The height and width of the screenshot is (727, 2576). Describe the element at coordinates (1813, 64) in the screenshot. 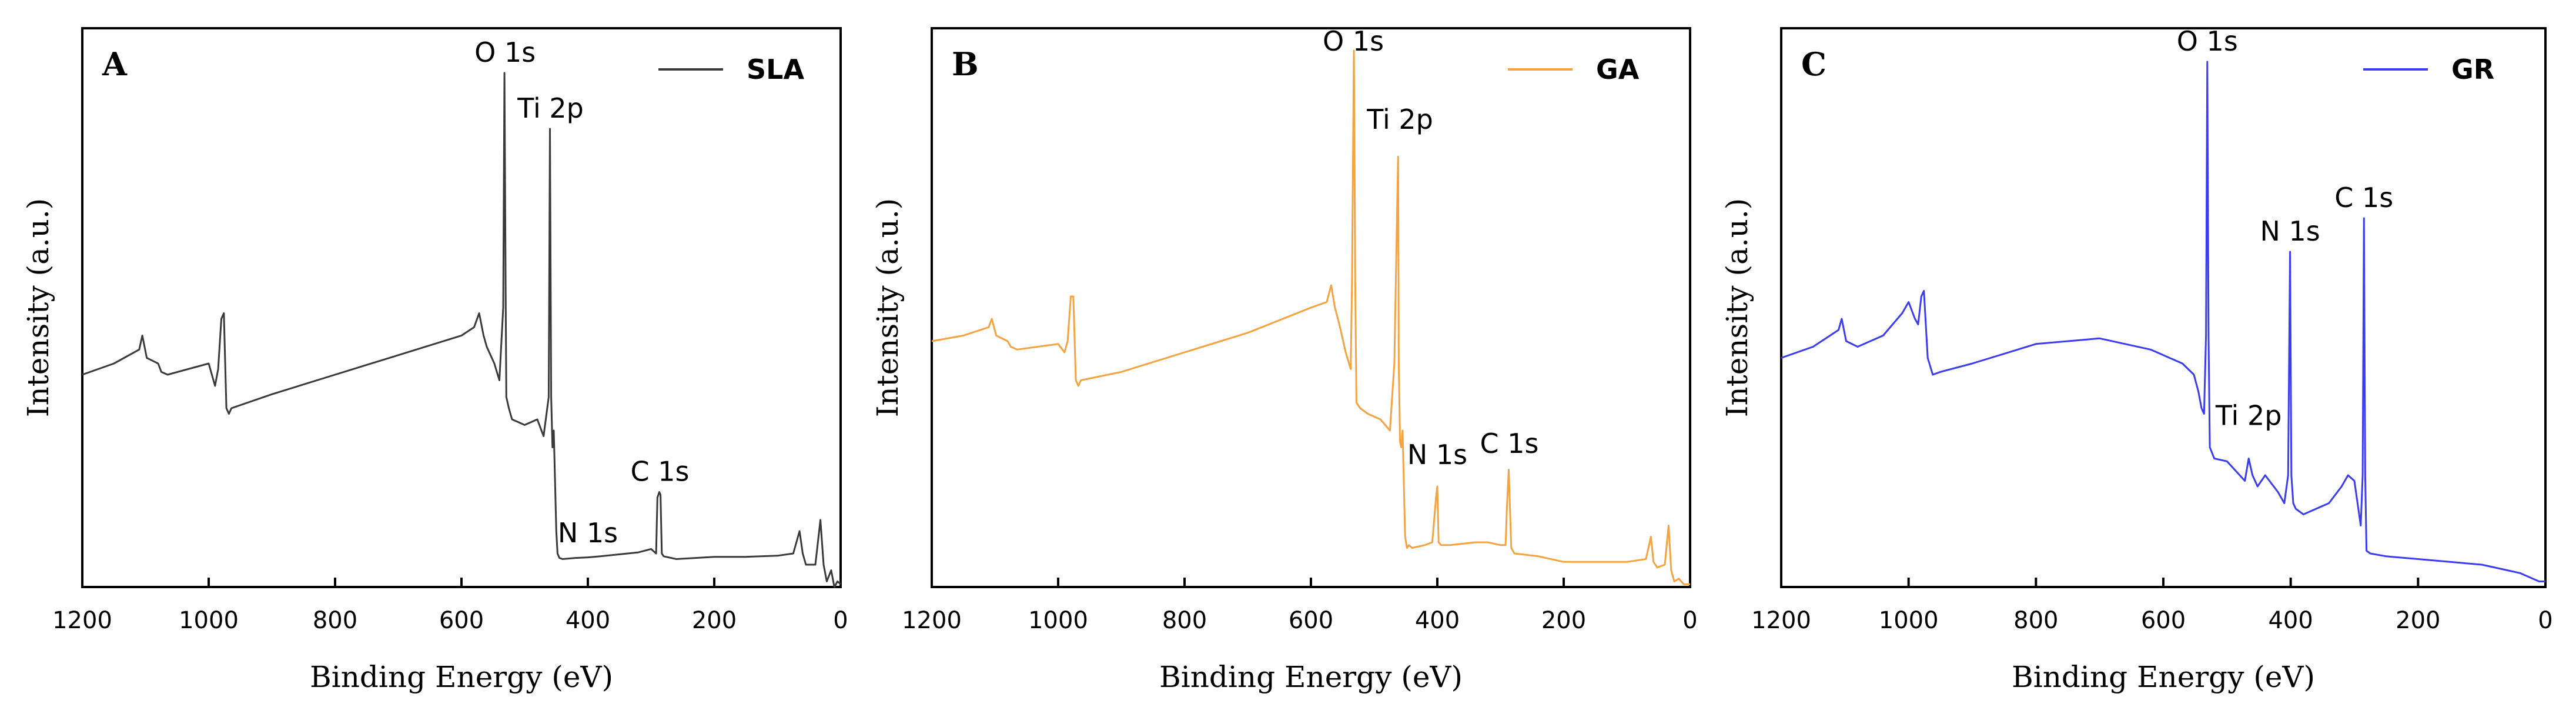

I see `panel-letter: C` at that location.